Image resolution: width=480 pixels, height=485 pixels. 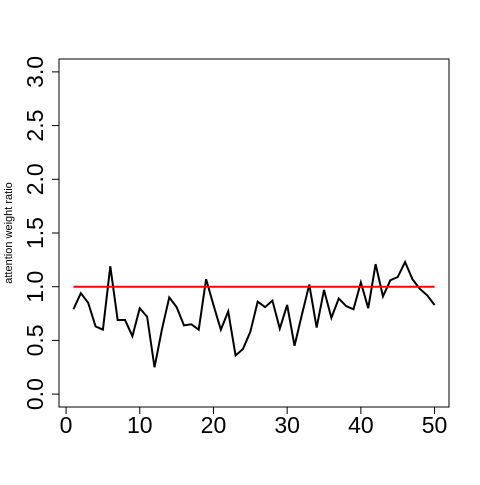 What do you see at coordinates (35, 126) in the screenshot?
I see `y-tick-label: 2.5` at bounding box center [35, 126].